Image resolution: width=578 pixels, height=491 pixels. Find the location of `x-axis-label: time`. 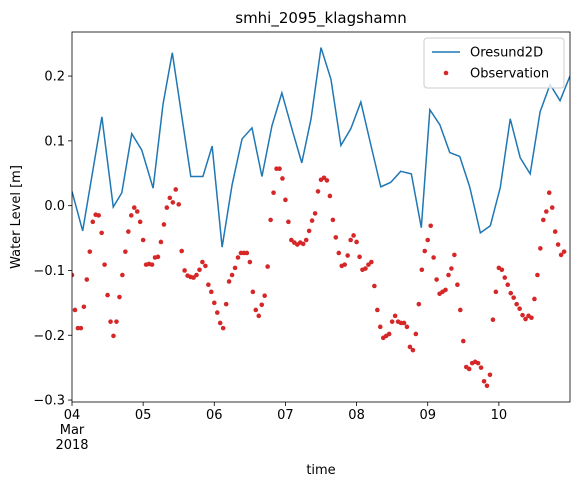

x-axis-label: time is located at coordinates (320, 470).